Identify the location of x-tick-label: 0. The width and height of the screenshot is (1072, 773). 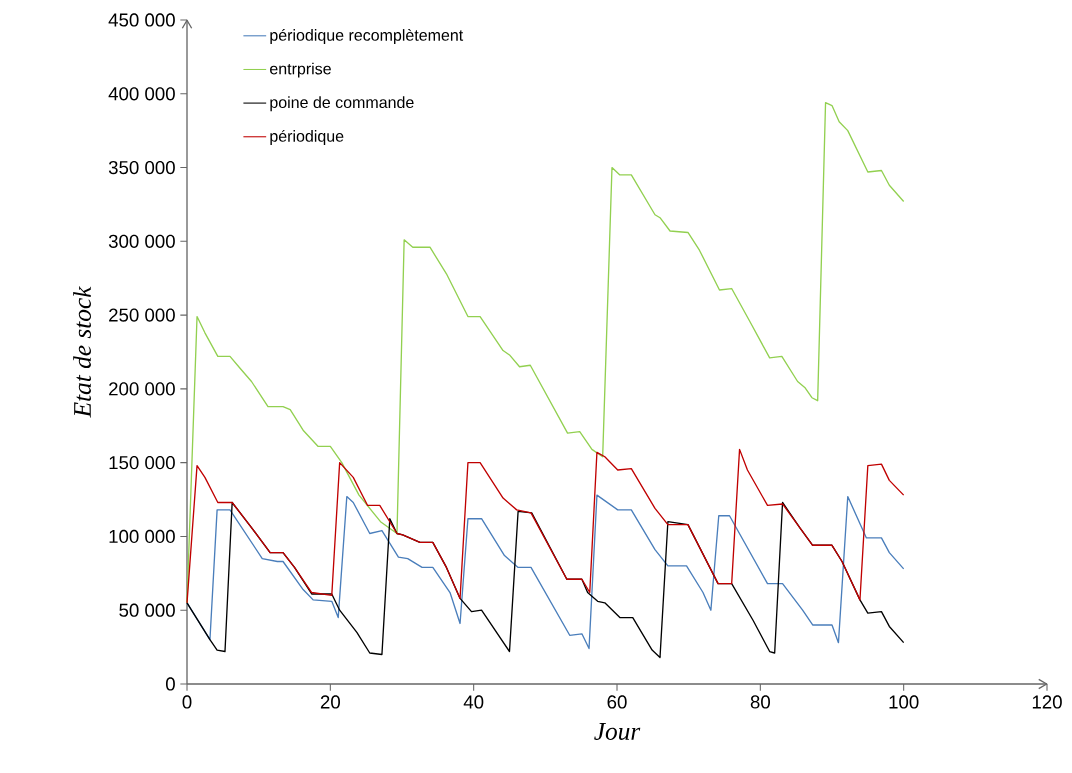
(187, 702).